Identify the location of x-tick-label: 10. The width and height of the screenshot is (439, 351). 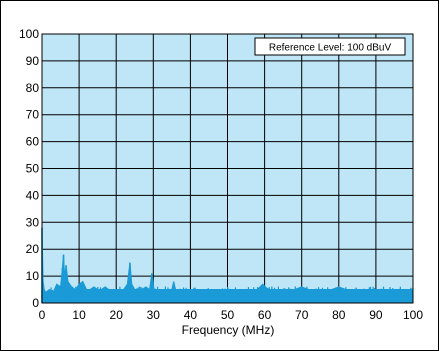
(79, 315).